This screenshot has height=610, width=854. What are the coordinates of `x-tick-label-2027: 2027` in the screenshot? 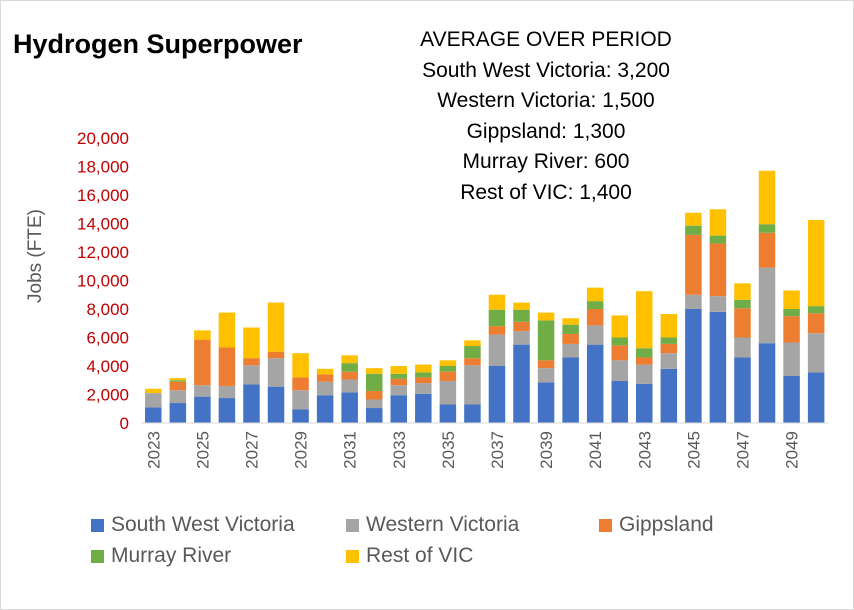 It's located at (251, 450).